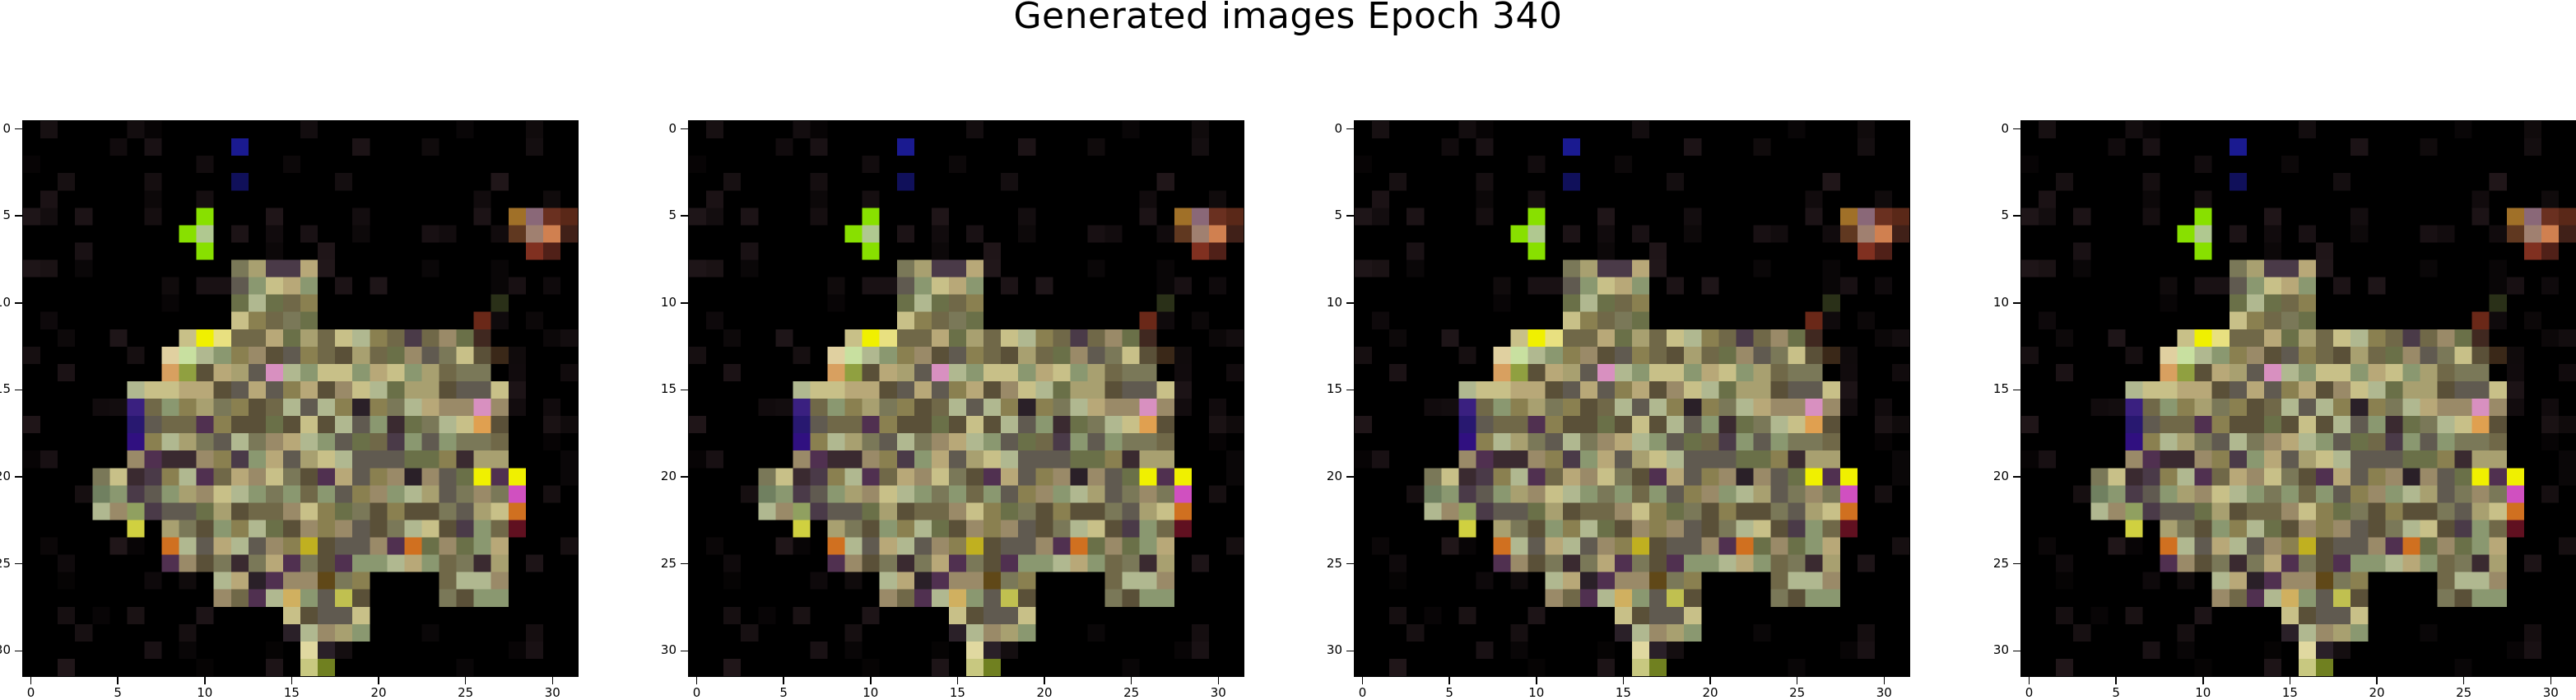 This screenshot has height=700, width=2576. Describe the element at coordinates (1288, 18) in the screenshot. I see `figure-title: Generated images Epoch 340` at that location.